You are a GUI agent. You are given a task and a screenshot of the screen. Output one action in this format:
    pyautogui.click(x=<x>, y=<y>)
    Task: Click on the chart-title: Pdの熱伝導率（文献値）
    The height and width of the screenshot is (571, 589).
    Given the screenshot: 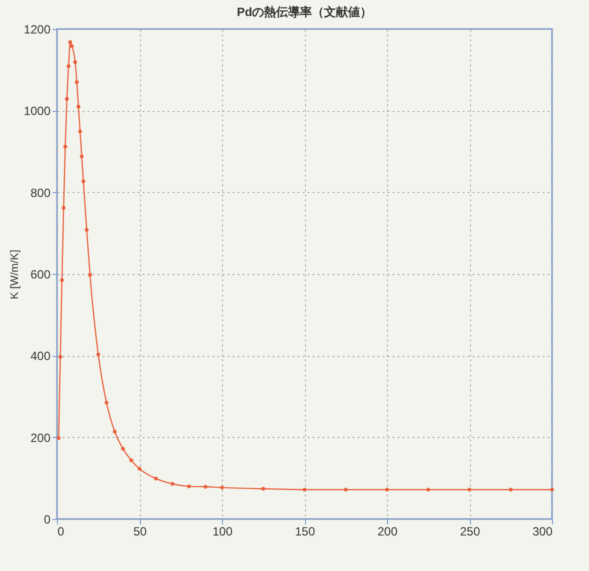 What is the action you would take?
    pyautogui.click(x=304, y=12)
    